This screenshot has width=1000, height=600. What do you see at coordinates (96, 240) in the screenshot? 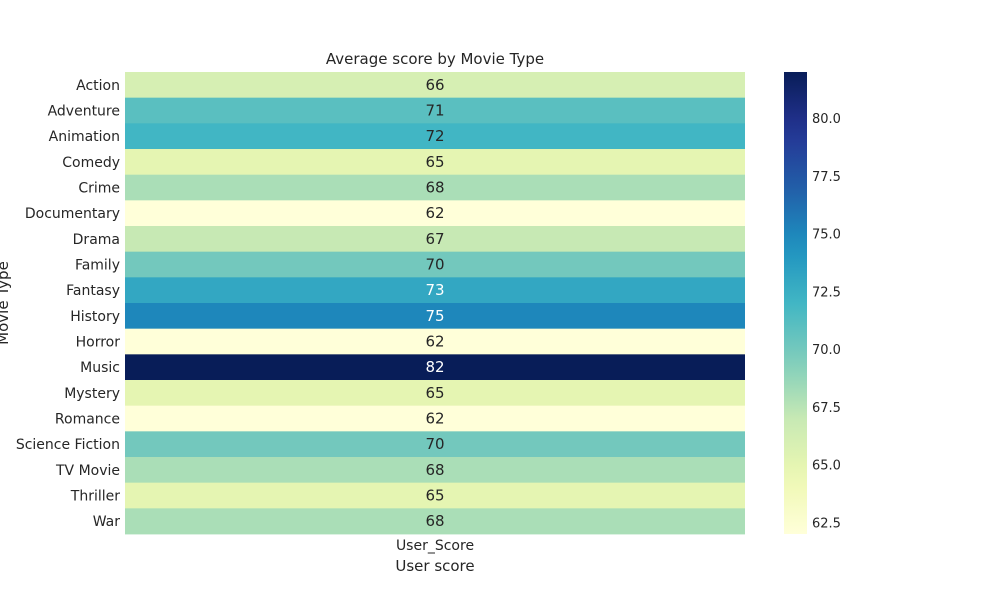
I see `row-tick-label: Drama` at bounding box center [96, 240].